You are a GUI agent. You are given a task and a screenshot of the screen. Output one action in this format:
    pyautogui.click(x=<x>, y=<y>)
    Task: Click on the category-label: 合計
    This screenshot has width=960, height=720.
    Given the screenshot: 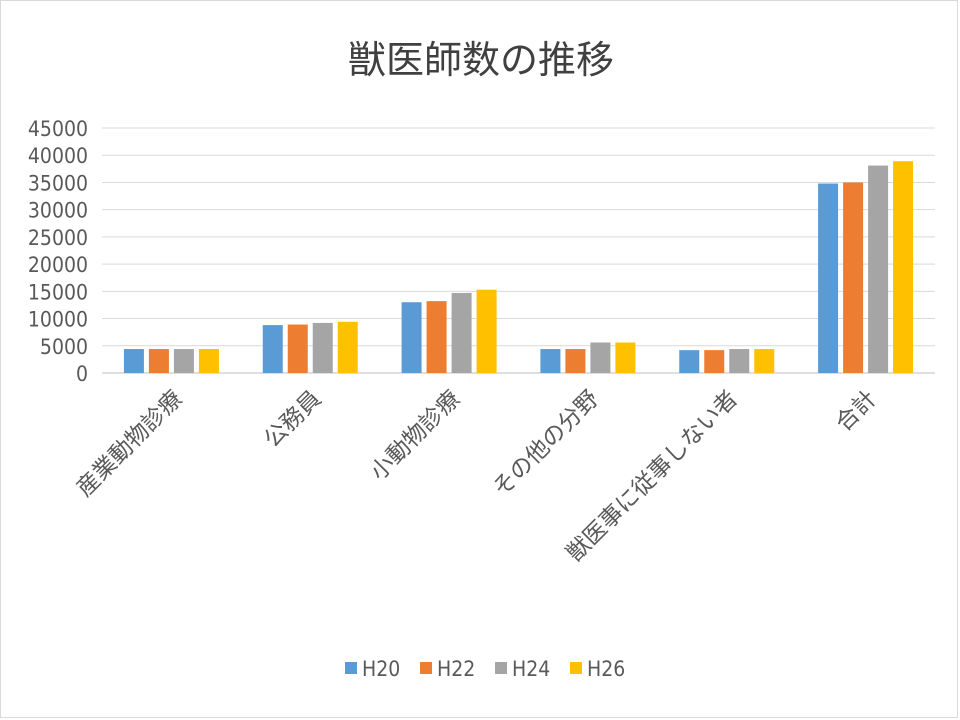 What is the action you would take?
    pyautogui.click(x=856, y=411)
    